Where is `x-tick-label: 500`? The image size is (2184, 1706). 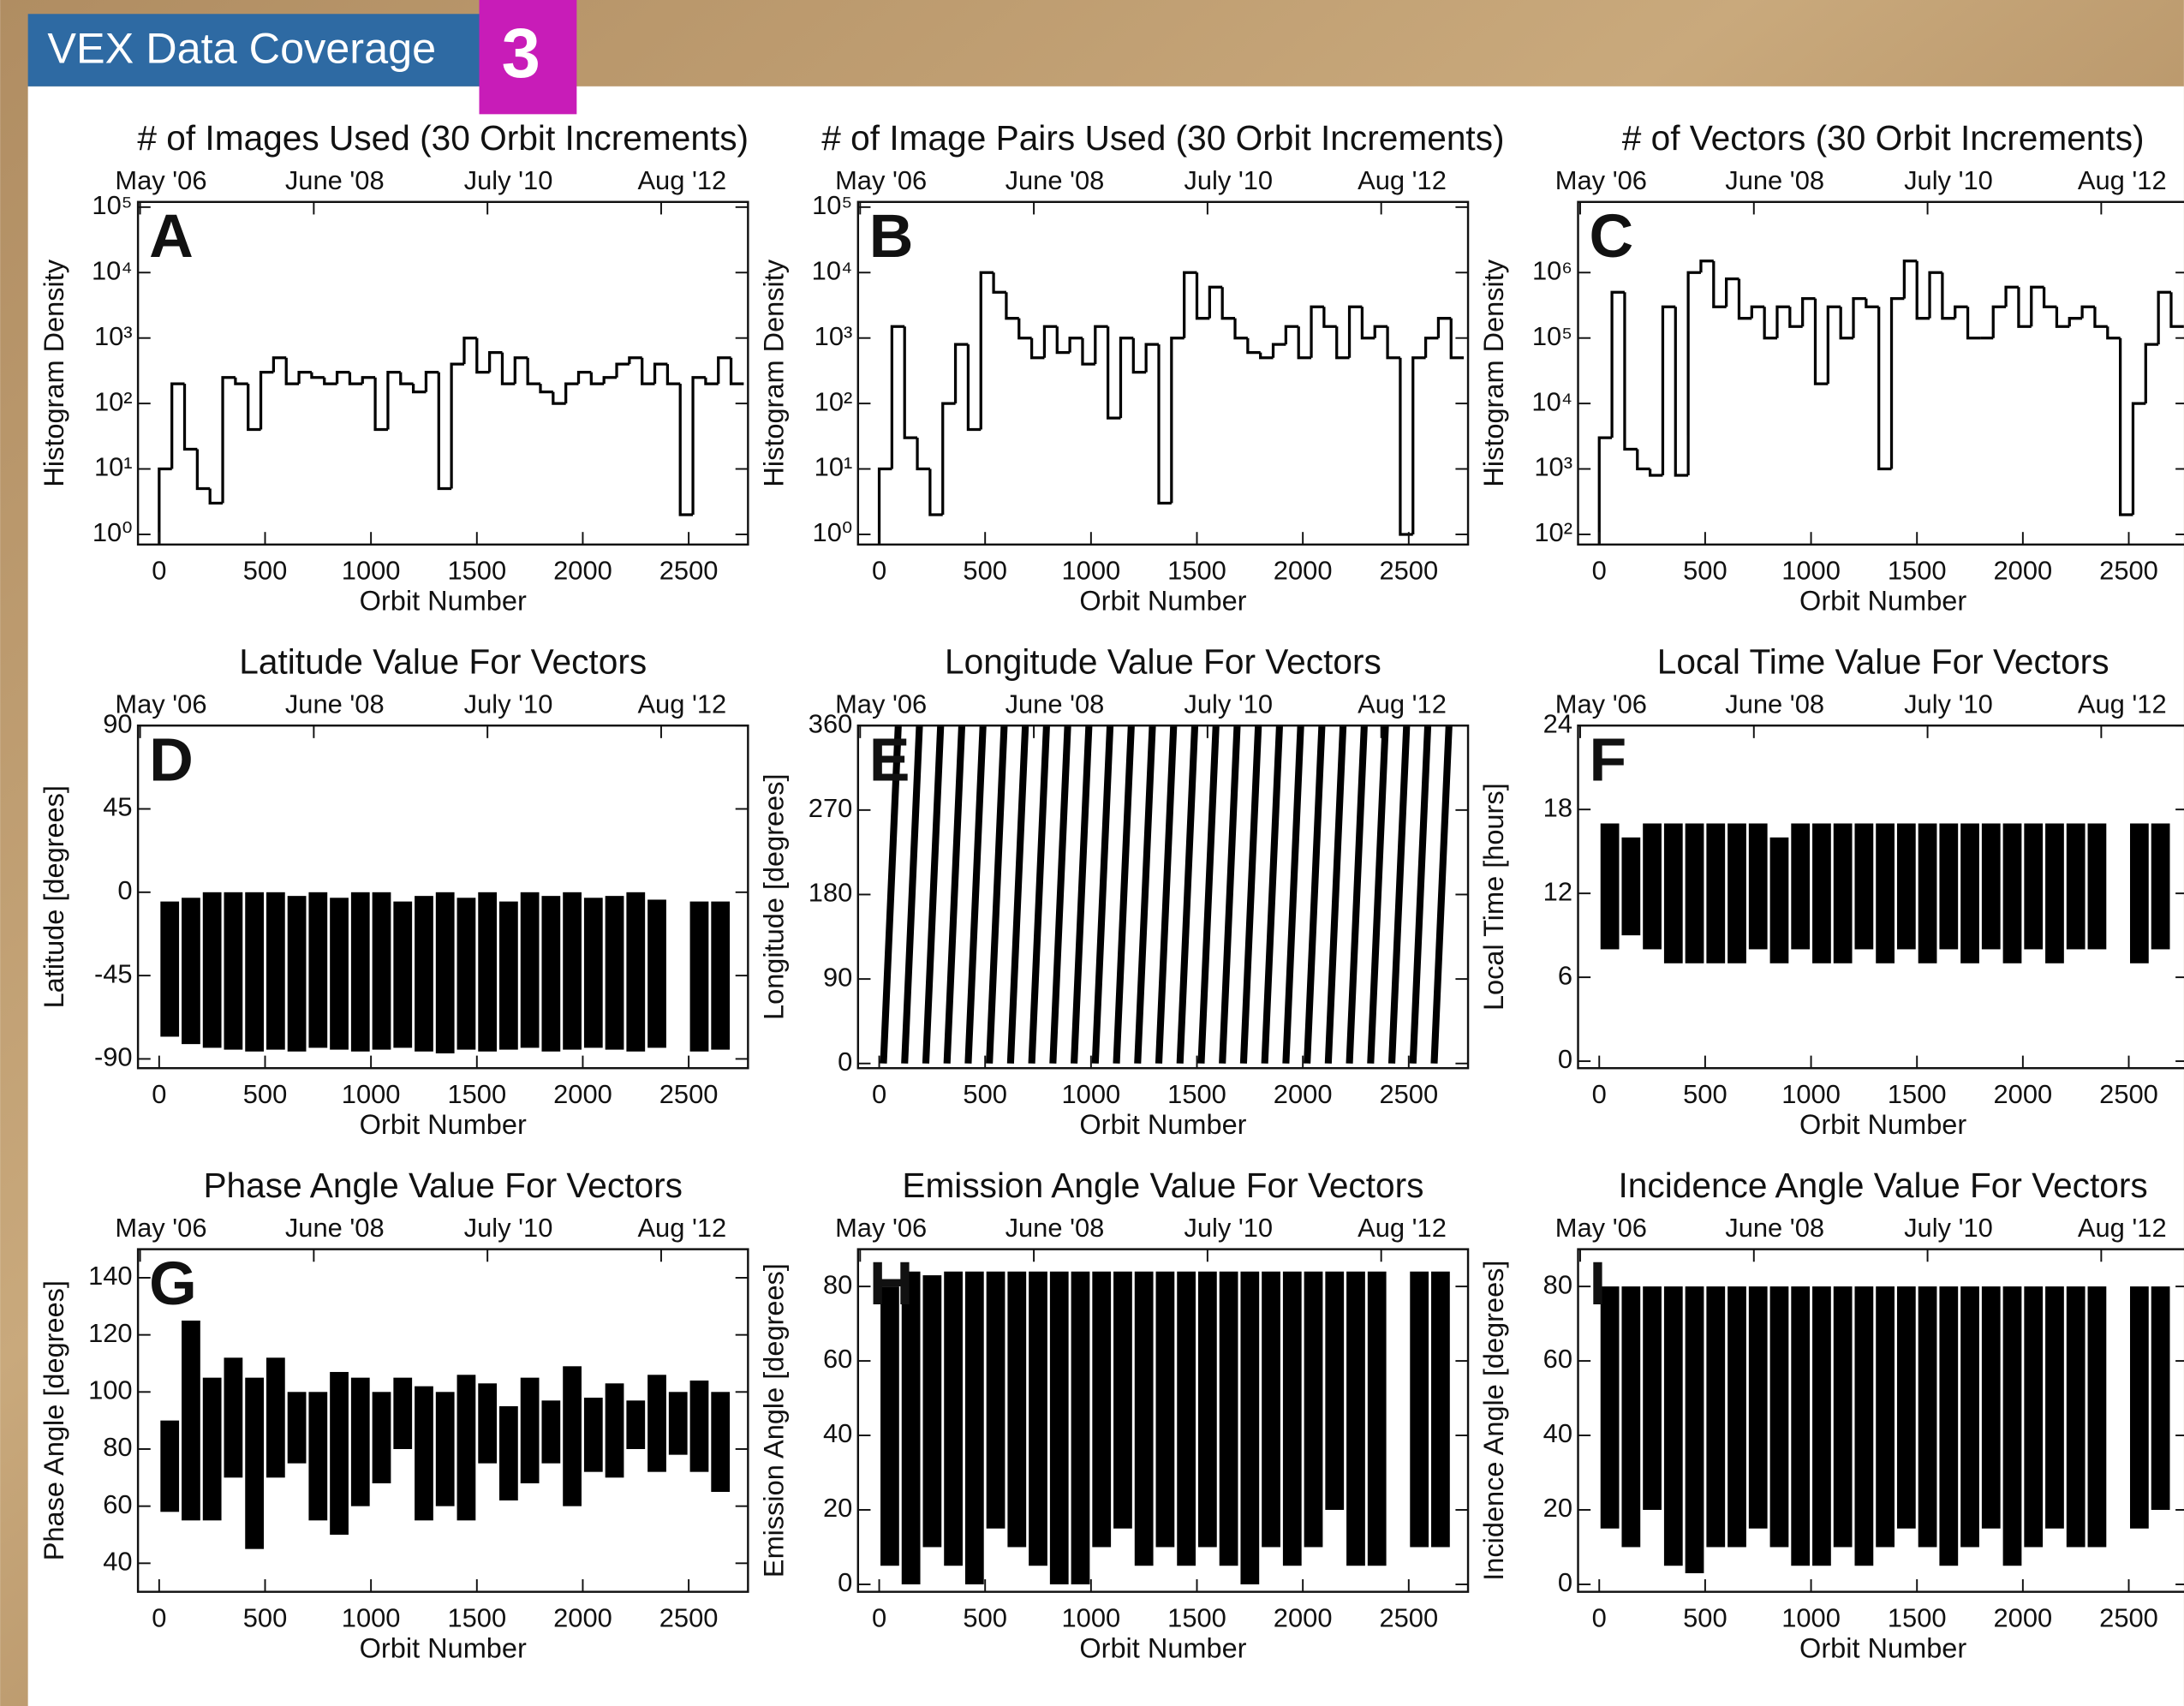 x-tick-label: 500 is located at coordinates (266, 1094).